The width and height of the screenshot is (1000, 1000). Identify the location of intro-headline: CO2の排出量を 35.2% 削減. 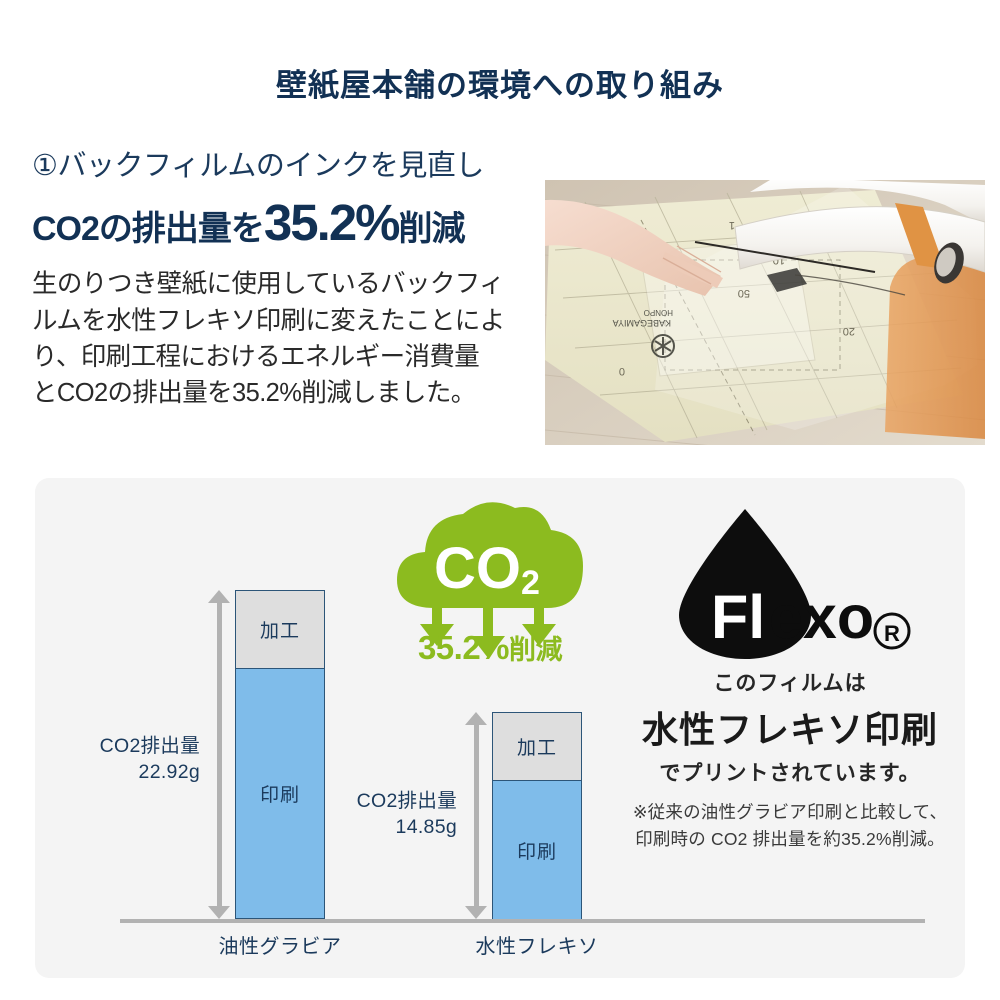
(282, 222).